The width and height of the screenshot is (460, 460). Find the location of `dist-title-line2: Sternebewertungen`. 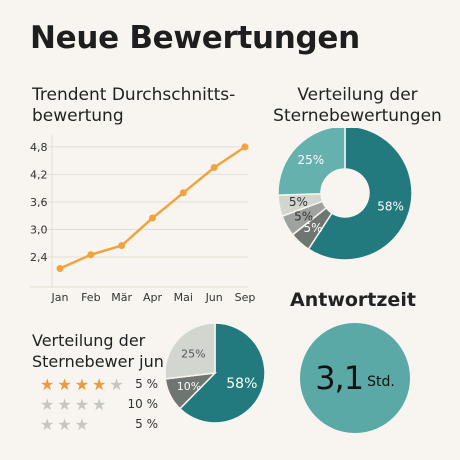

dist-title-line2: Sternebewertungen is located at coordinates (357, 116).